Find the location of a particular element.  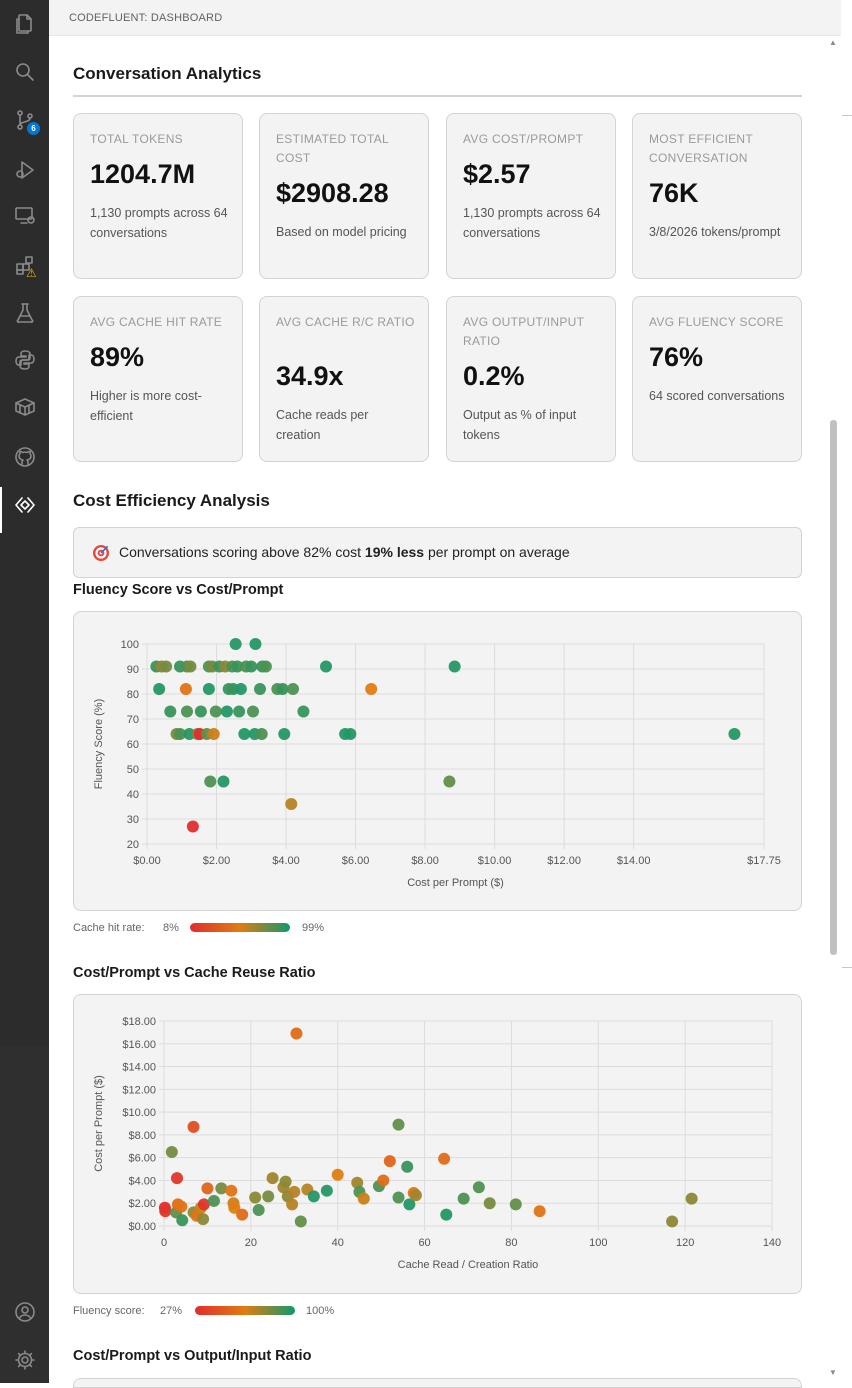

testing-icon is located at coordinates (24, 313).